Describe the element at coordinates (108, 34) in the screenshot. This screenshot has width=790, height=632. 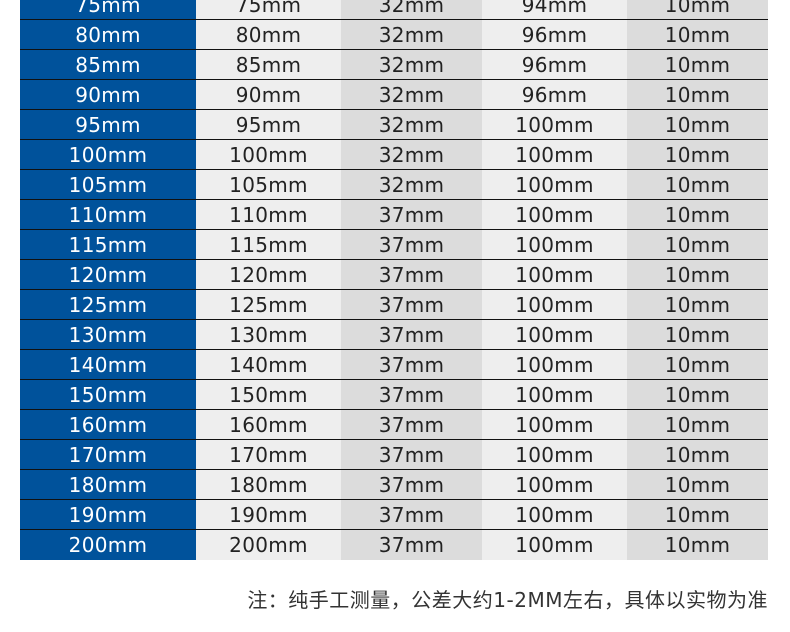
I see `row-header-cell: 80mm` at that location.